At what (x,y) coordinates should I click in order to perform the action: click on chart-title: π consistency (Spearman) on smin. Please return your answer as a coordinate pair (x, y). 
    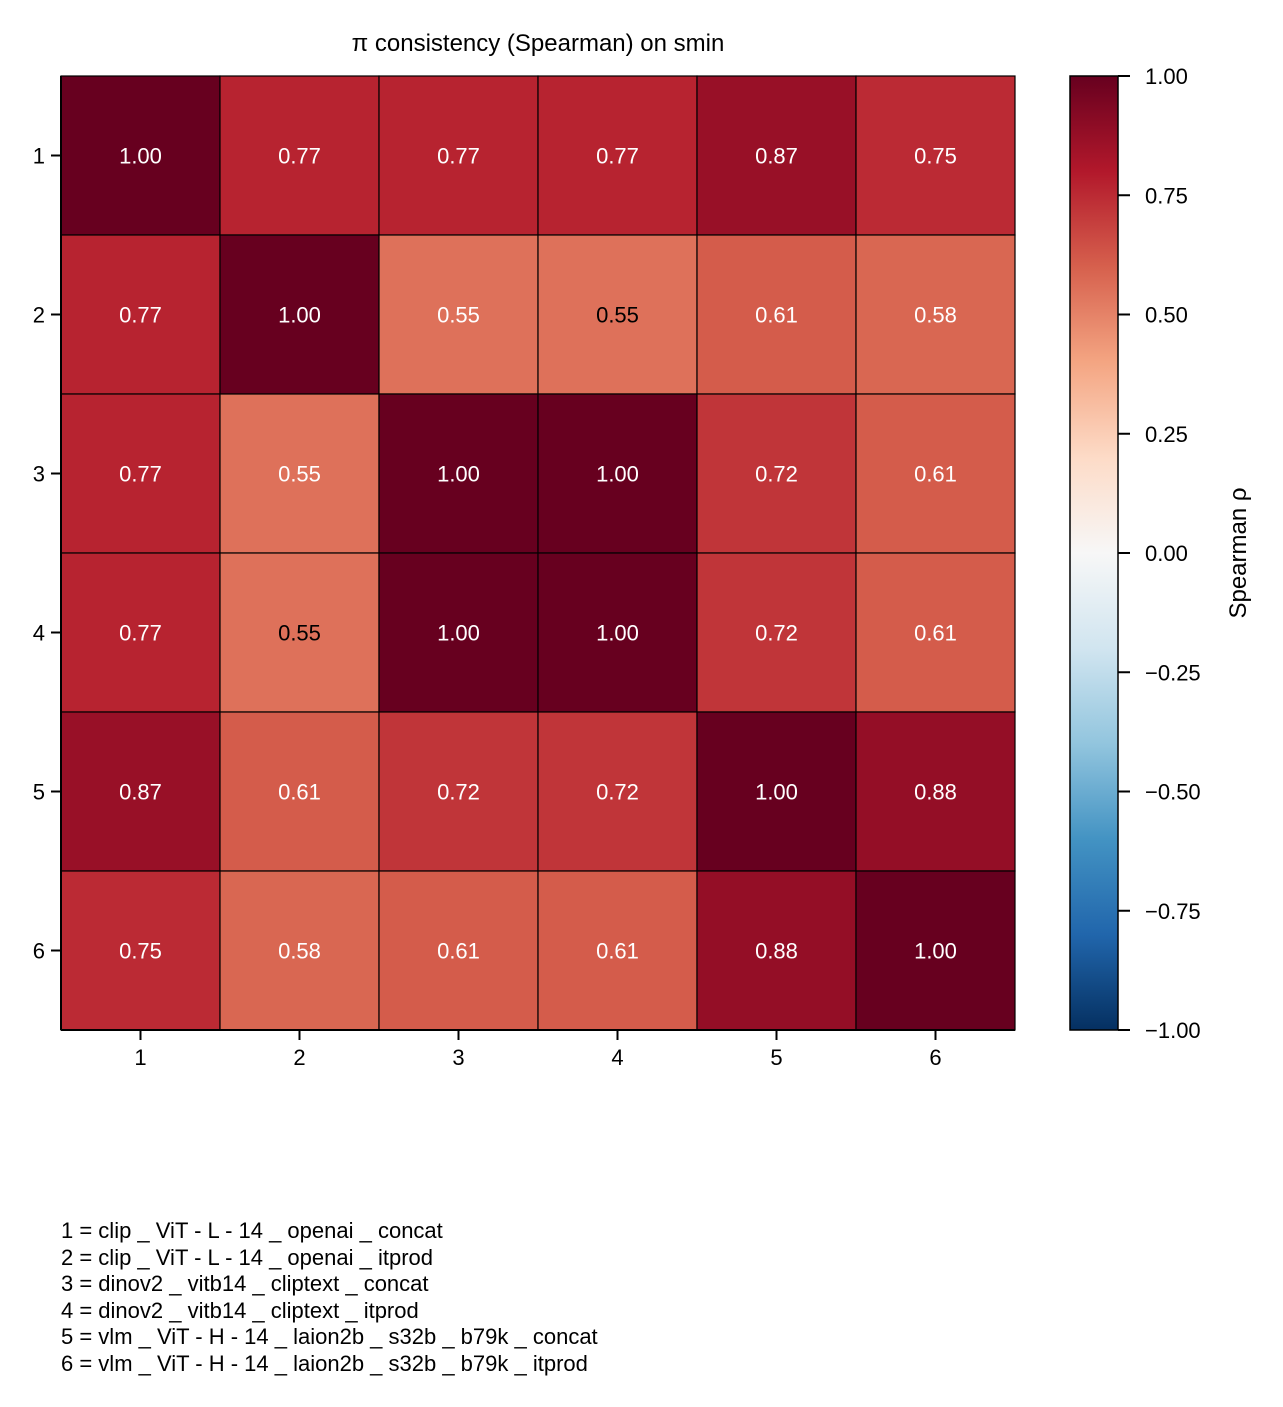
    Looking at the image, I should click on (538, 43).